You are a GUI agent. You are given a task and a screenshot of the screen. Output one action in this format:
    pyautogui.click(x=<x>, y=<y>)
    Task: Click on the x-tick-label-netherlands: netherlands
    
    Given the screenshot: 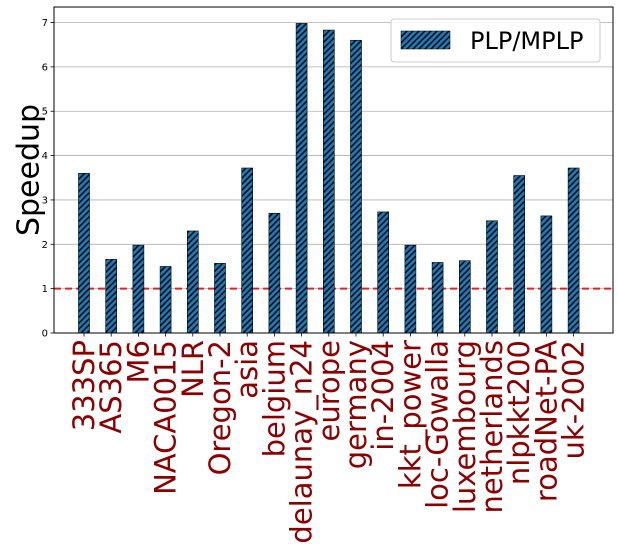 What is the action you would take?
    pyautogui.click(x=492, y=426)
    